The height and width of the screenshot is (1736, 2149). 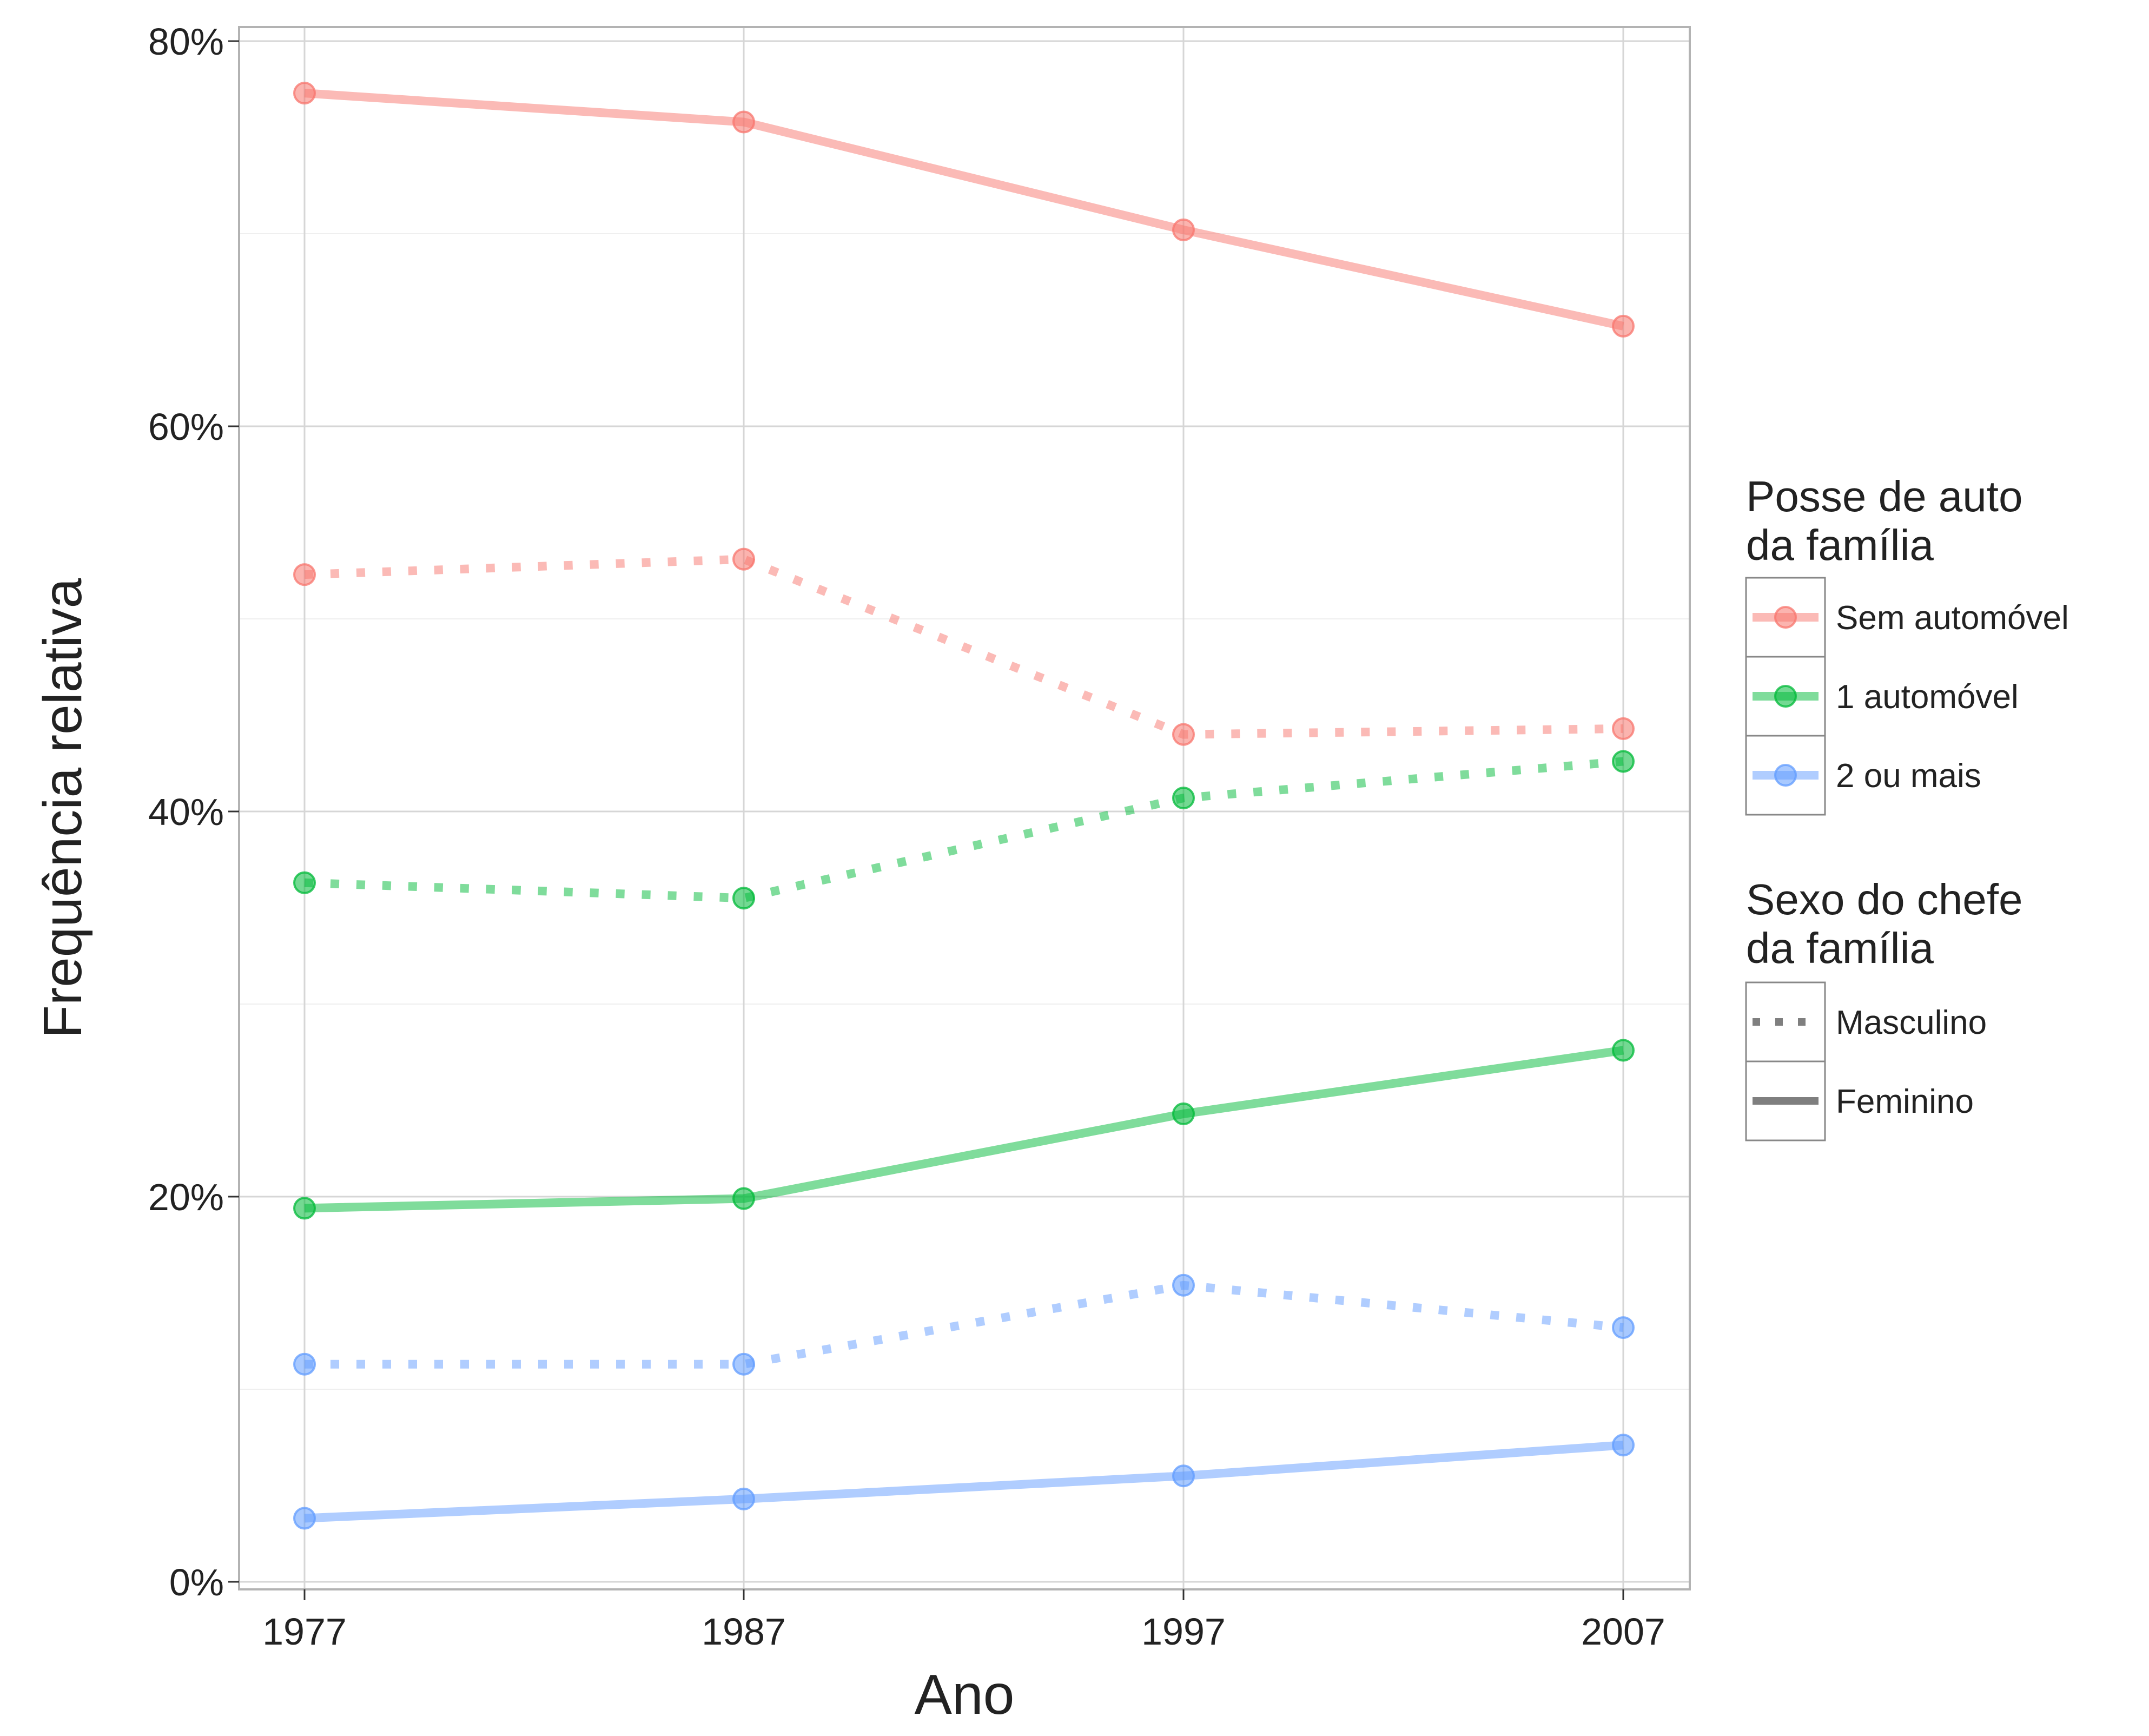 I want to click on x-tick-label: 1987, so click(x=744, y=1631).